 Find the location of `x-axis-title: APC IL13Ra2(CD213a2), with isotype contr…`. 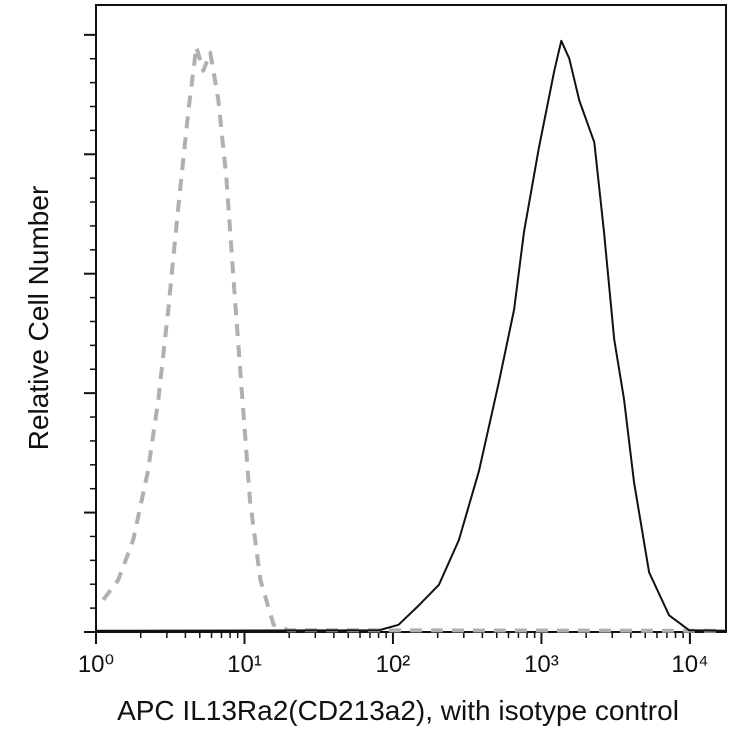

x-axis-title: APC IL13Ra2(CD213a2), with isotype contr… is located at coordinates (398, 710).